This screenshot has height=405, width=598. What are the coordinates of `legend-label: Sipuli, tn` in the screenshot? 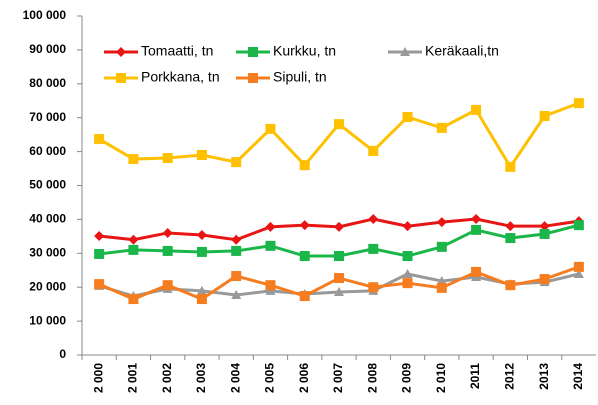 It's located at (300, 77).